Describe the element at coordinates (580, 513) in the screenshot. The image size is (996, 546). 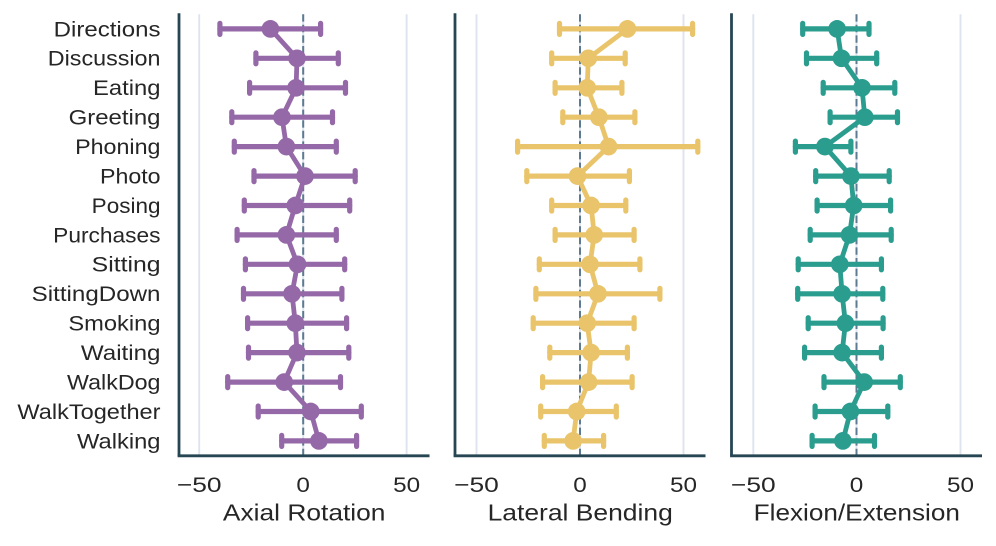
I see `svg-text: Lateral Bending` at that location.